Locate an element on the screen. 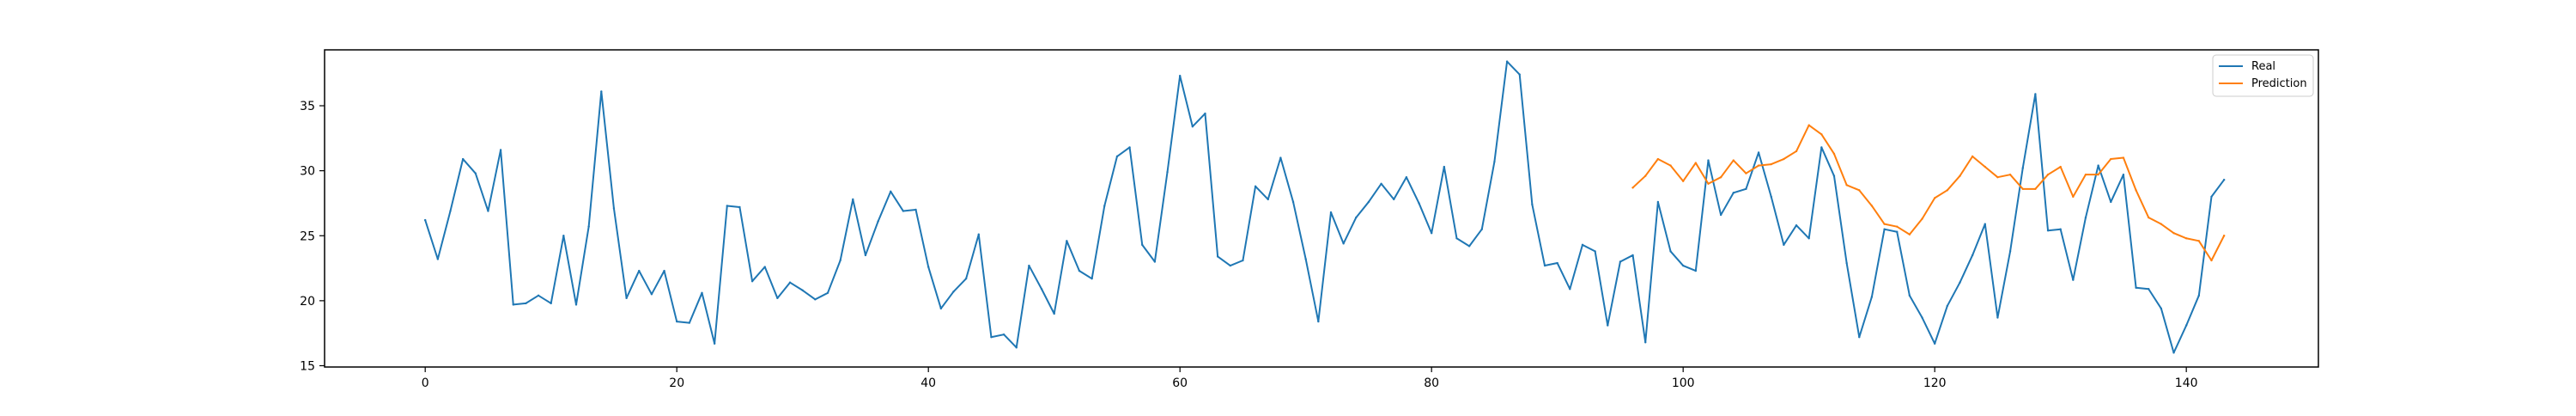  x-tick-label: 60 is located at coordinates (1180, 383).